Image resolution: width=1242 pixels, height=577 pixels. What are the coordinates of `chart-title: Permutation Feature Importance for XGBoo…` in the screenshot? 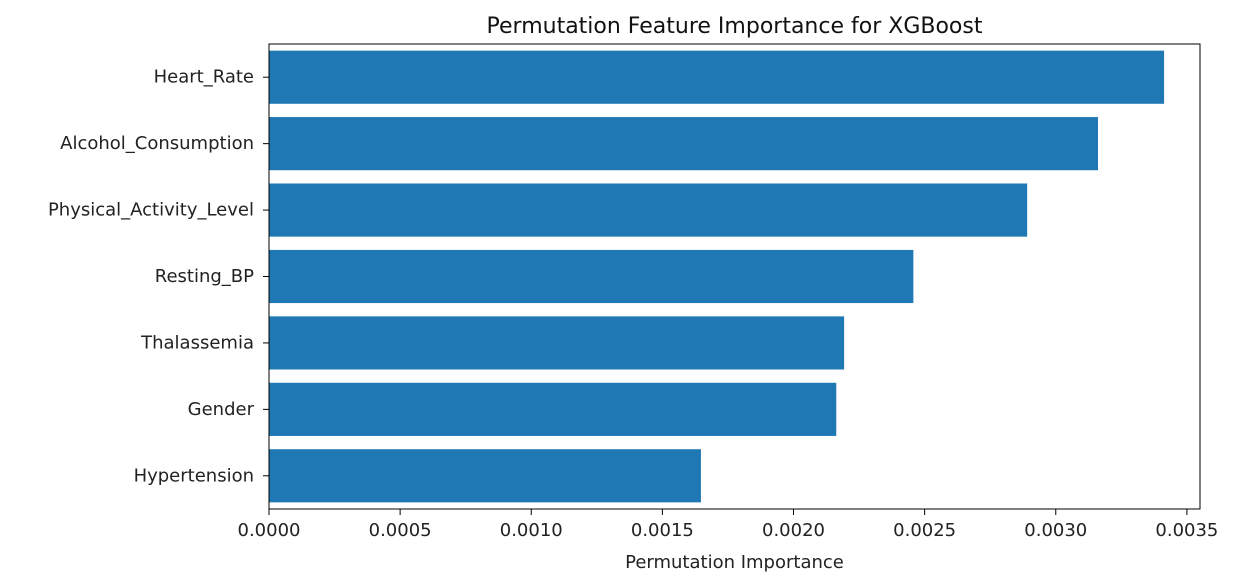 It's located at (735, 26).